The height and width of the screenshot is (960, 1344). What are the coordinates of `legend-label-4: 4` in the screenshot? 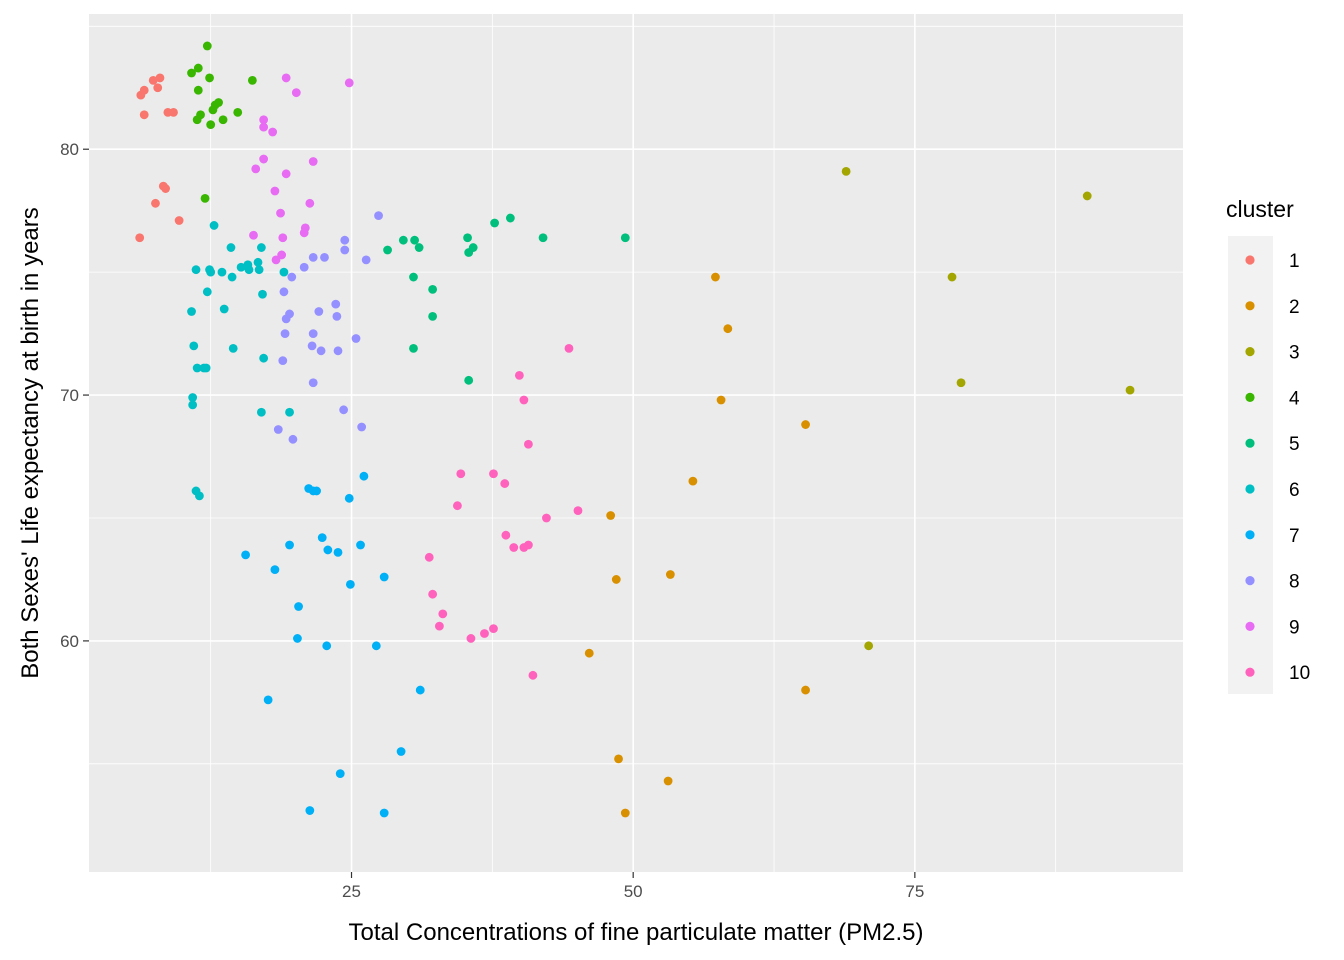 It's located at (1294, 398).